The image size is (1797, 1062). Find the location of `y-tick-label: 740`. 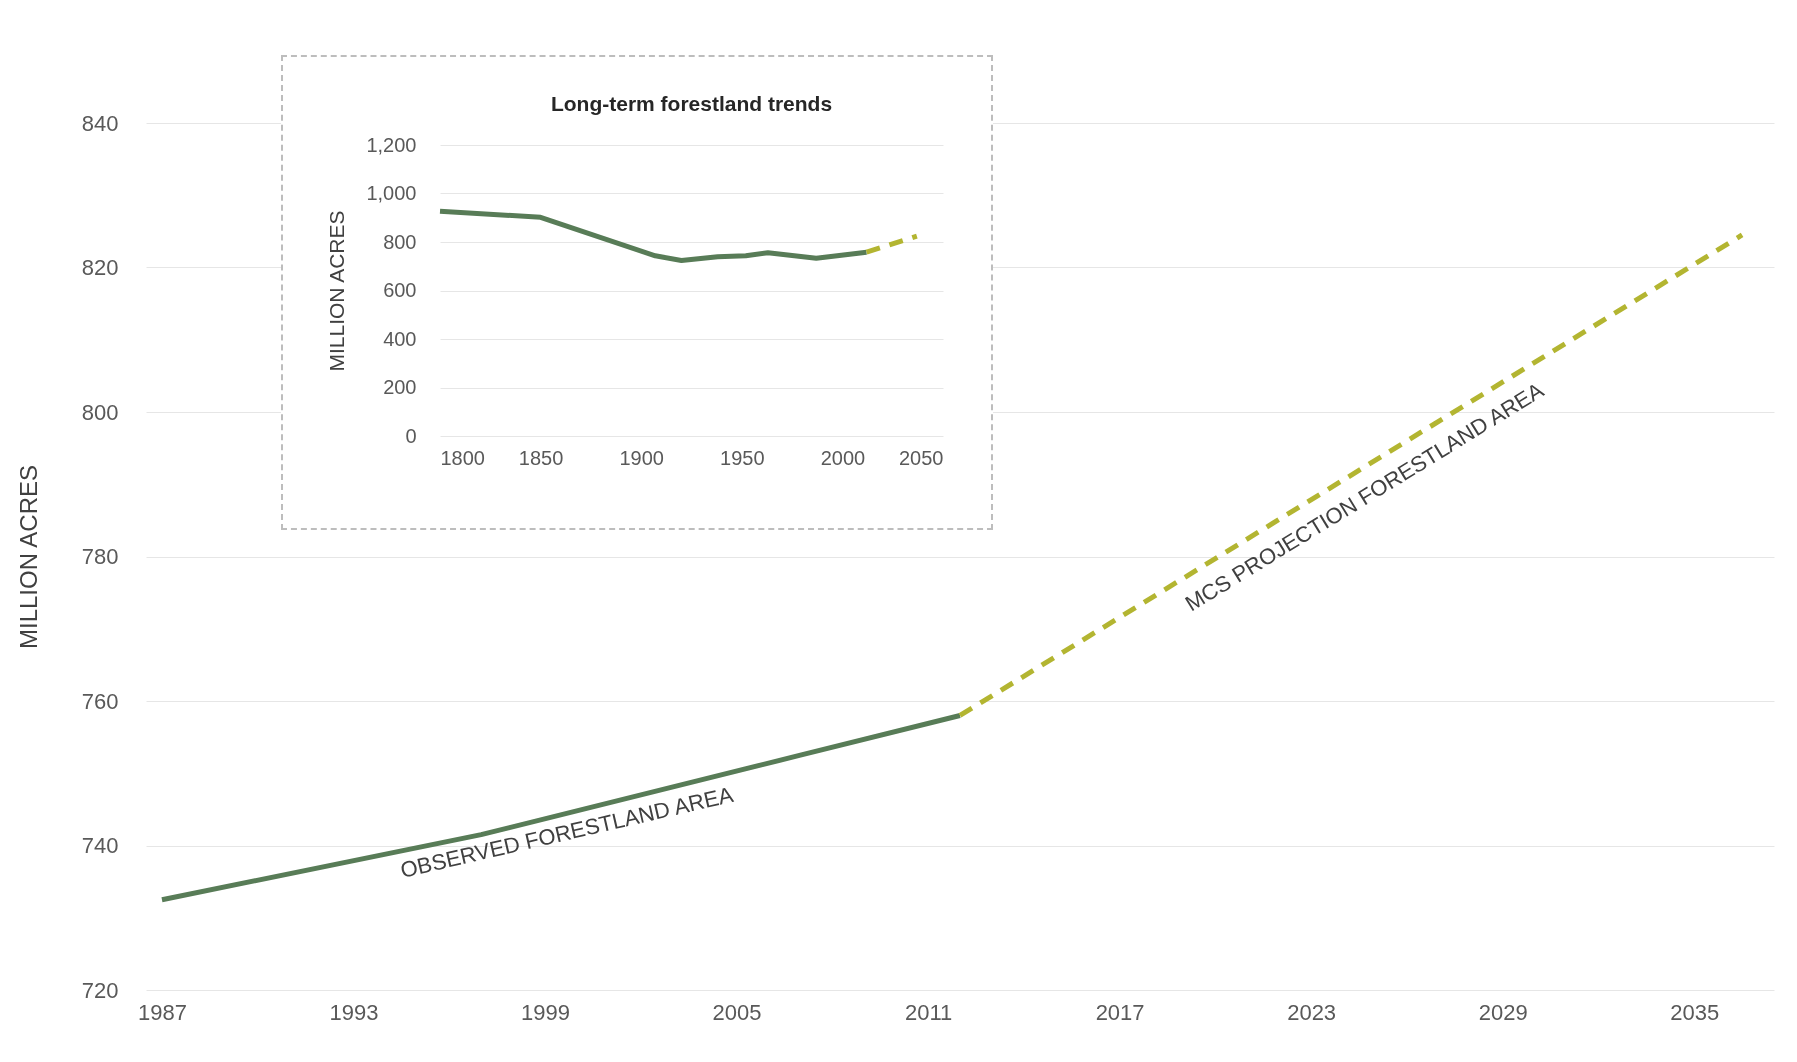

y-tick-label: 740 is located at coordinates (100, 845).